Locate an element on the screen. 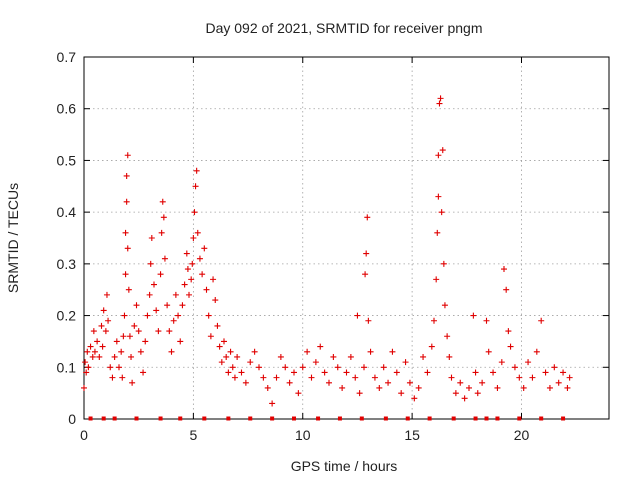  x-tick-label: 5 is located at coordinates (193, 435).